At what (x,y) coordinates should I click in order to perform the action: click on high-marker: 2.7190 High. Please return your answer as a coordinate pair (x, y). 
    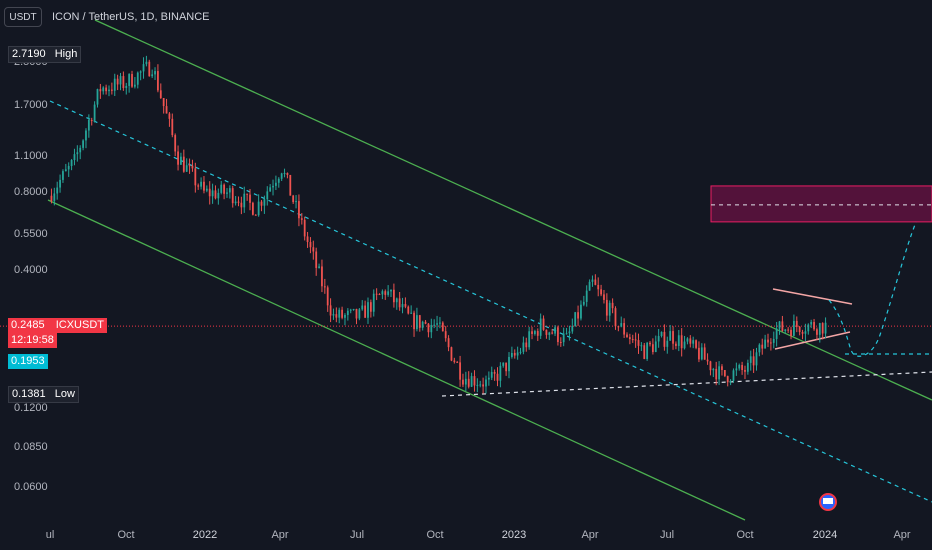
    Looking at the image, I should click on (45, 54).